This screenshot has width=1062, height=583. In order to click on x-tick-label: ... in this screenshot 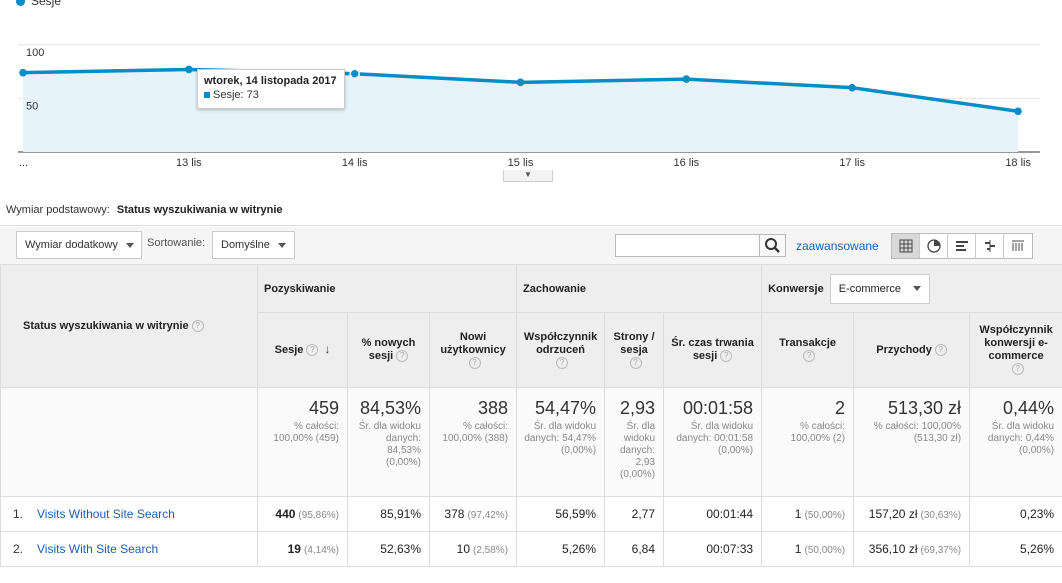, I will do `click(23, 163)`.